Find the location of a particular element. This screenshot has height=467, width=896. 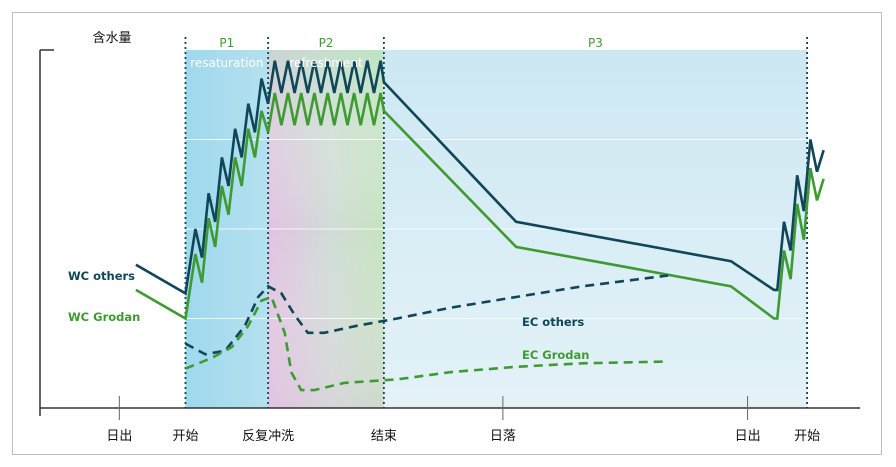

series-label: EC others is located at coordinates (553, 322).